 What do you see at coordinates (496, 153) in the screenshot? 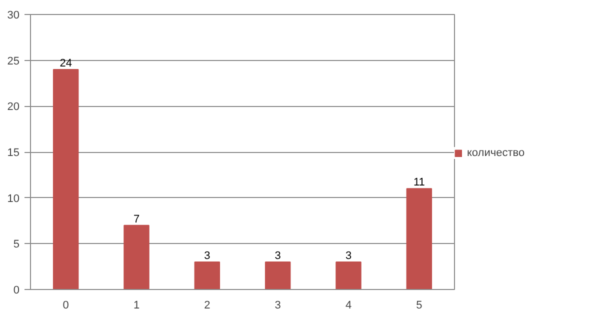
I see `legend-label: количество` at bounding box center [496, 153].